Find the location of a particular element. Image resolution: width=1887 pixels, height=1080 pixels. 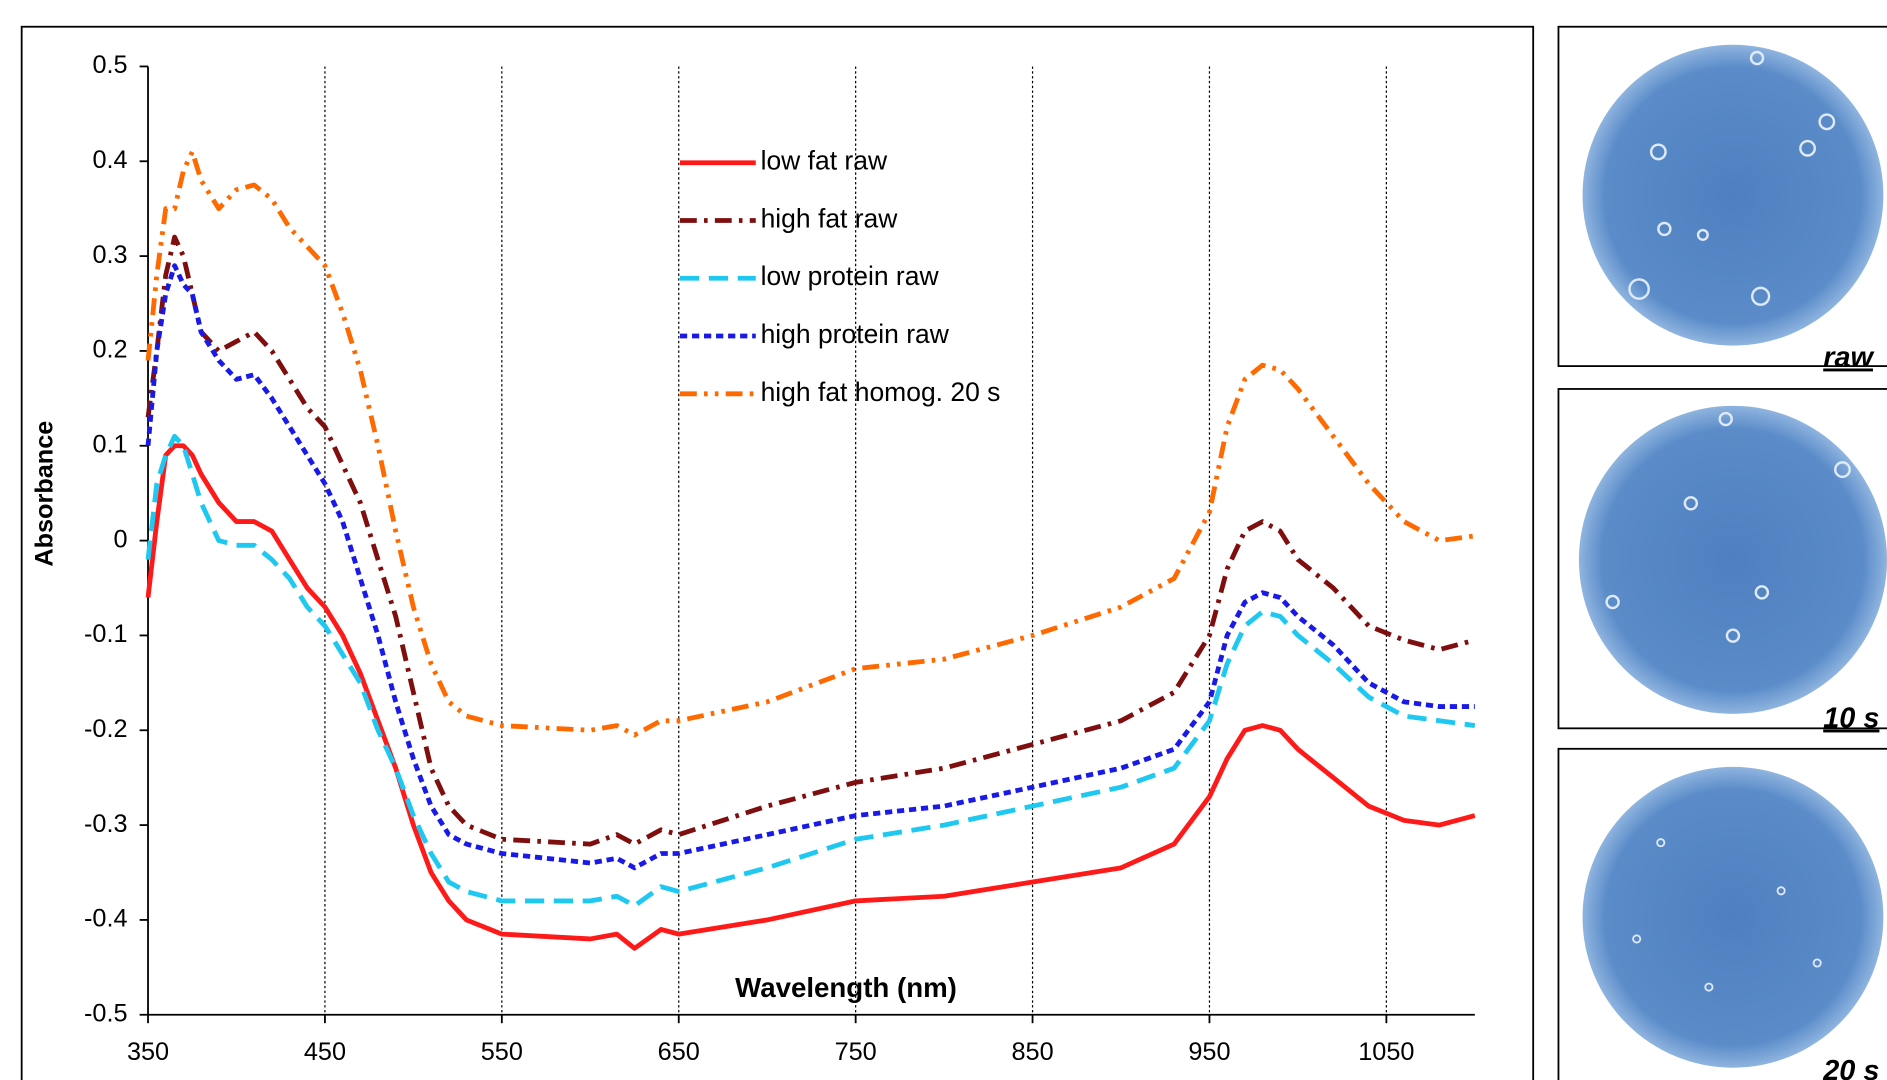

y-axis-label: Absorbance is located at coordinates (44, 494).